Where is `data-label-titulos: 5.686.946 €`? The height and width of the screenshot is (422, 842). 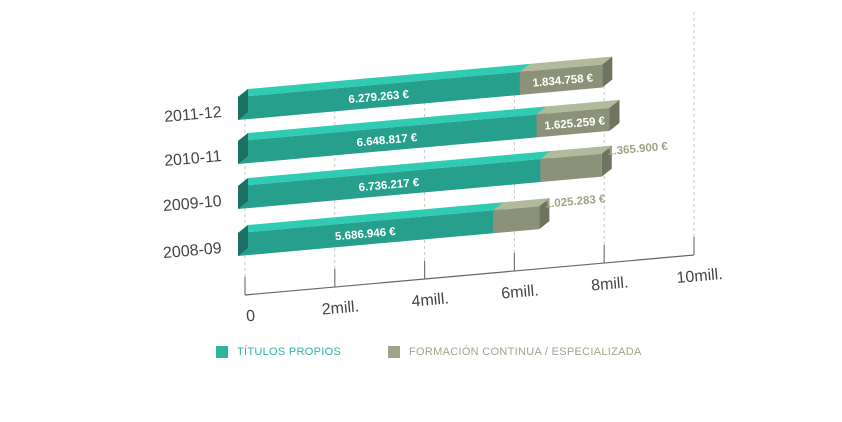
data-label-titulos: 5.686.946 € is located at coordinates (366, 234).